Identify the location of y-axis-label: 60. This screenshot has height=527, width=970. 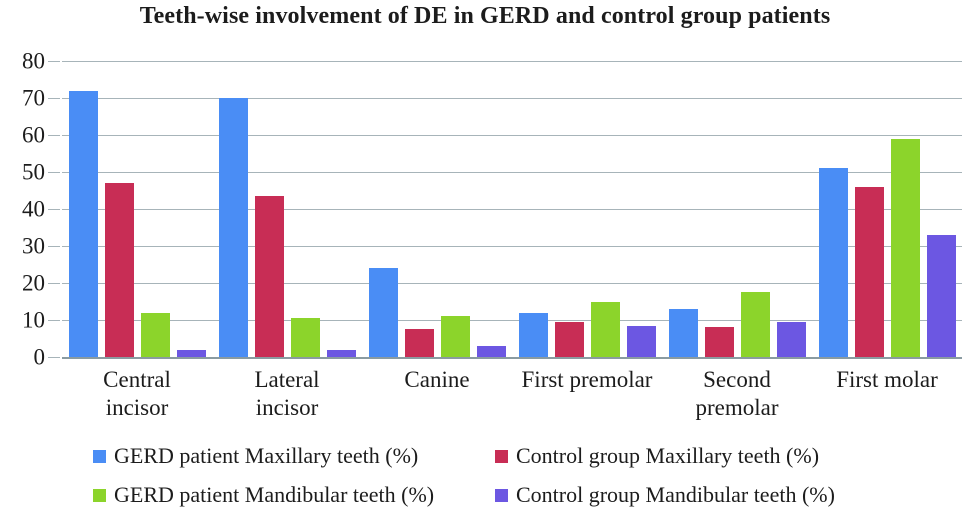
(33, 135).